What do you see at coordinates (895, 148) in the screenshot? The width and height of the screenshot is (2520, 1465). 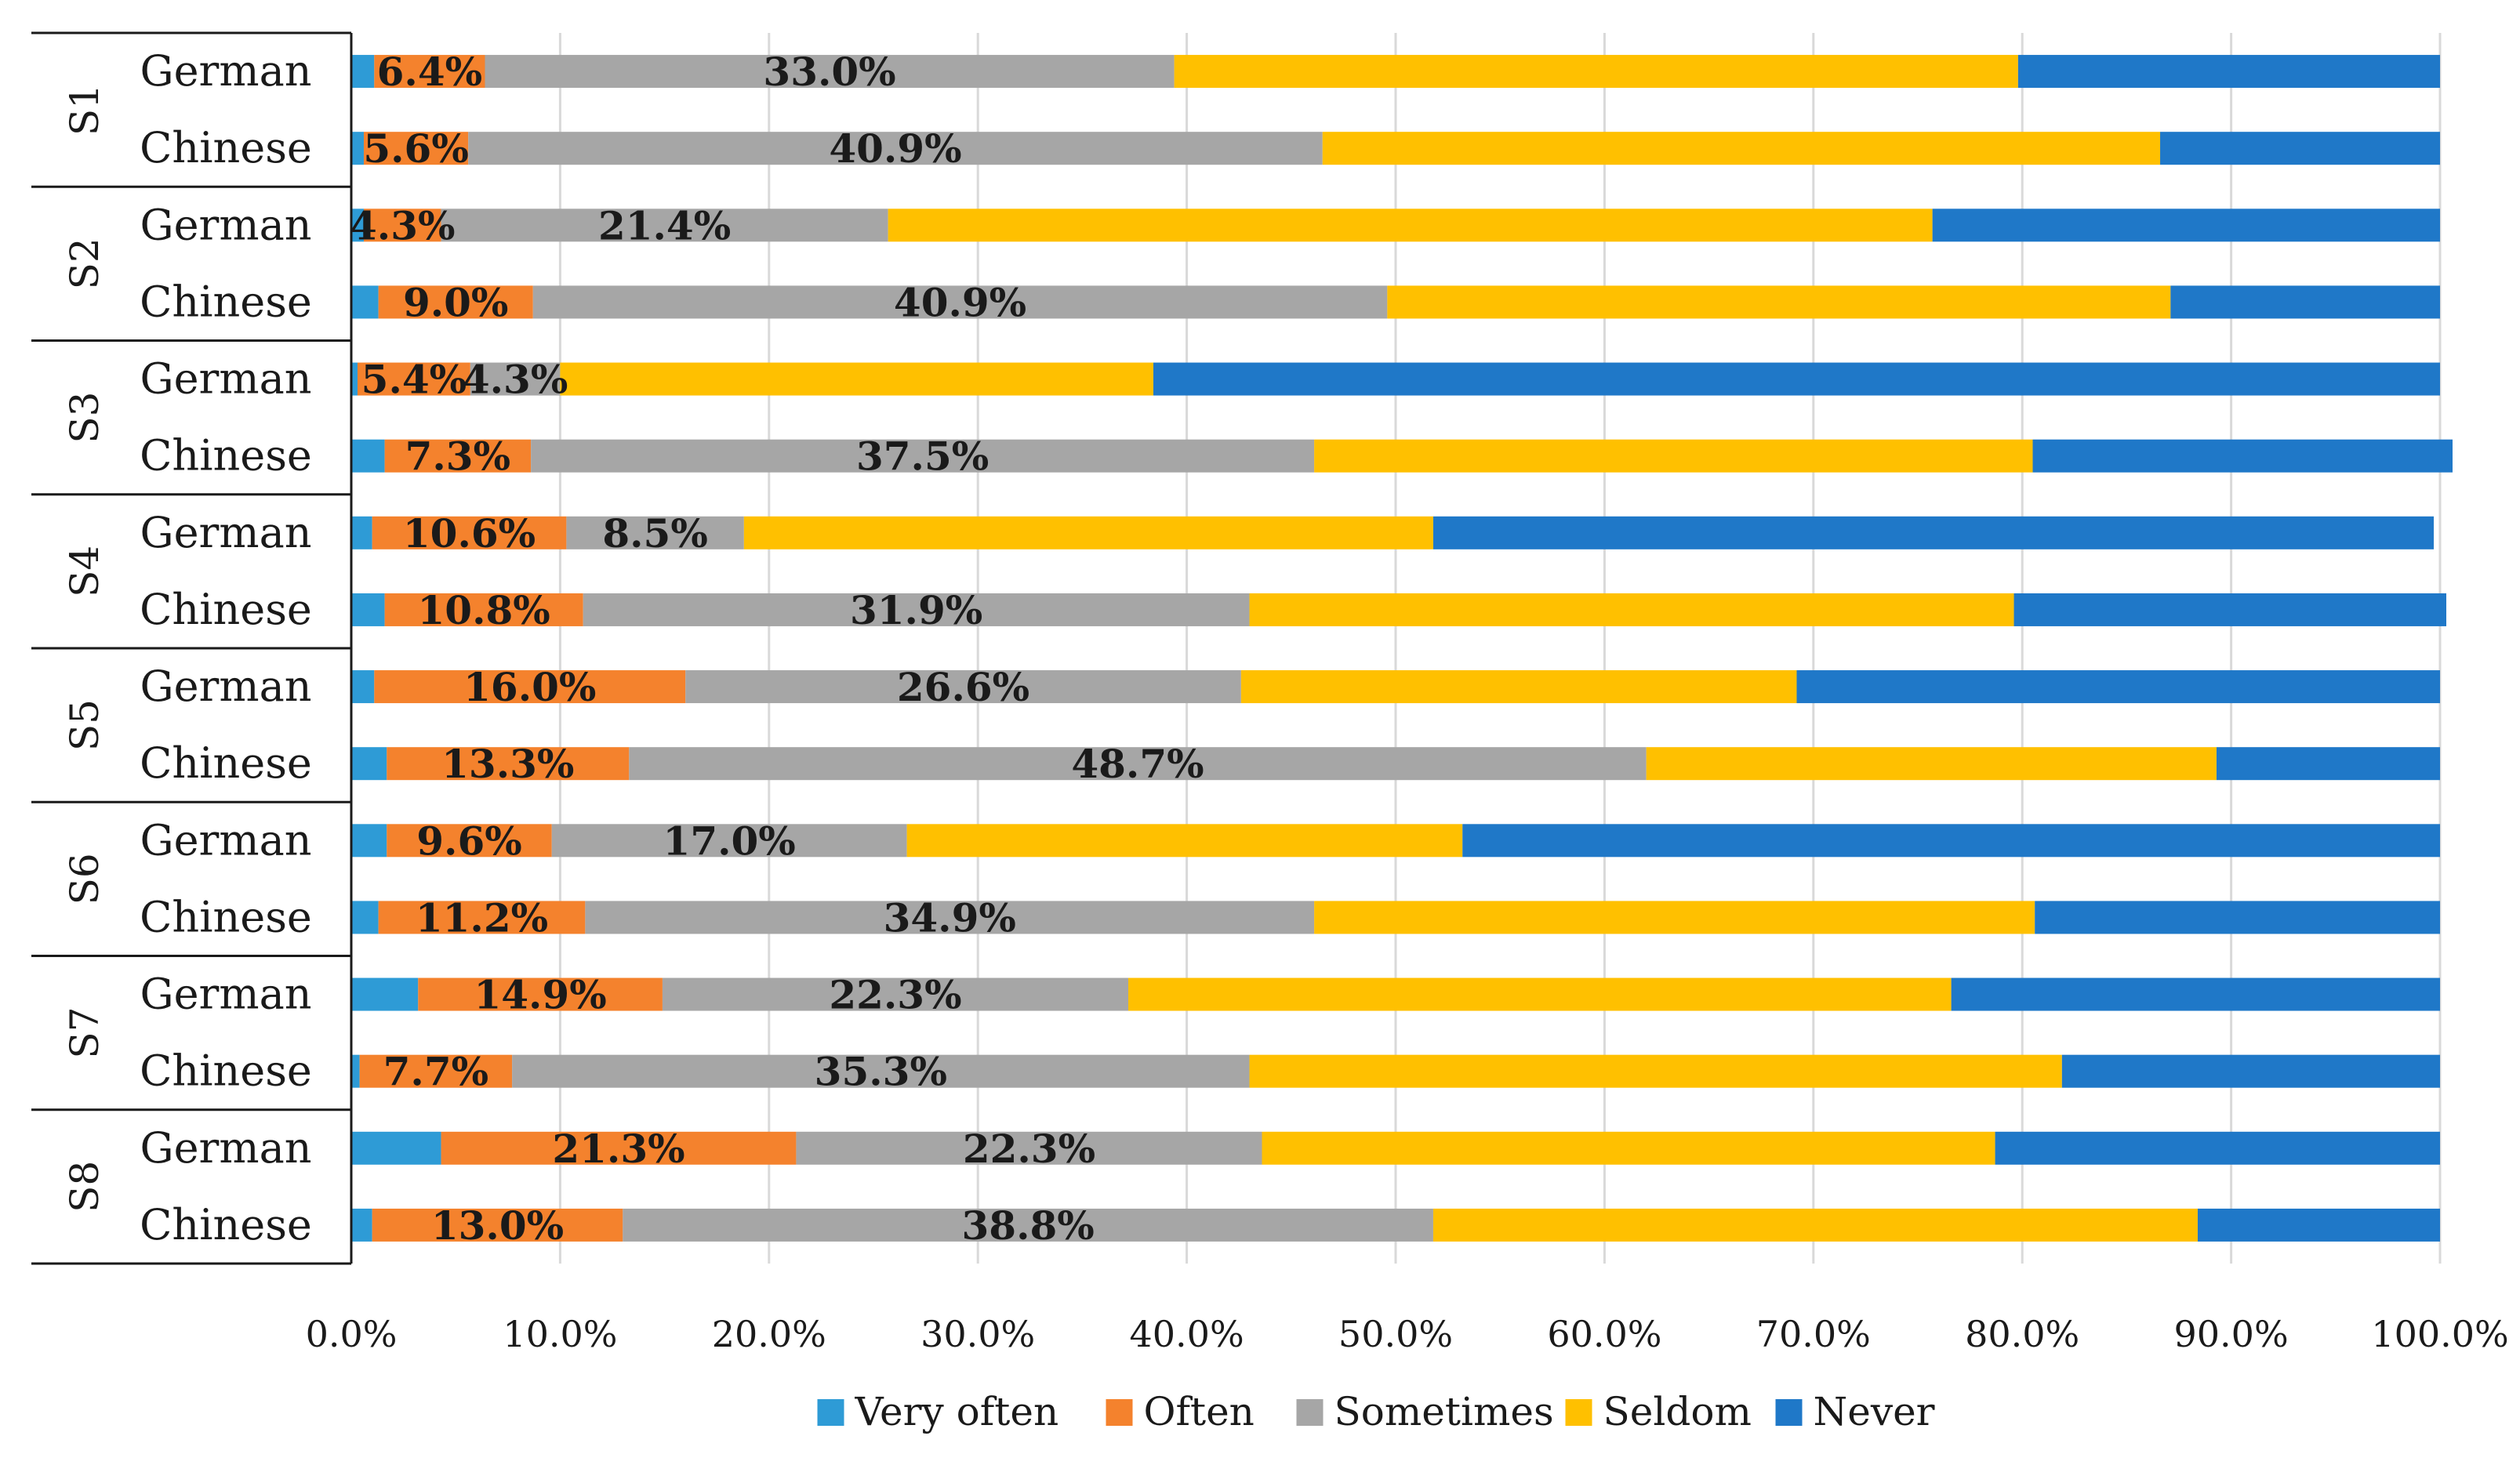 I see `bar-s1-chinese-sometimes` at bounding box center [895, 148].